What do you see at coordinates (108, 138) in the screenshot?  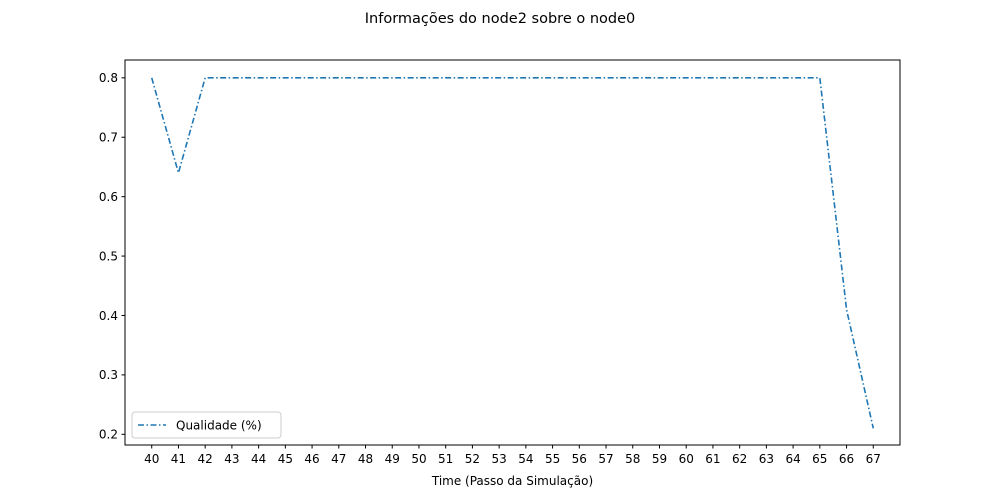 I see `y-tick-label: 0.7` at bounding box center [108, 138].